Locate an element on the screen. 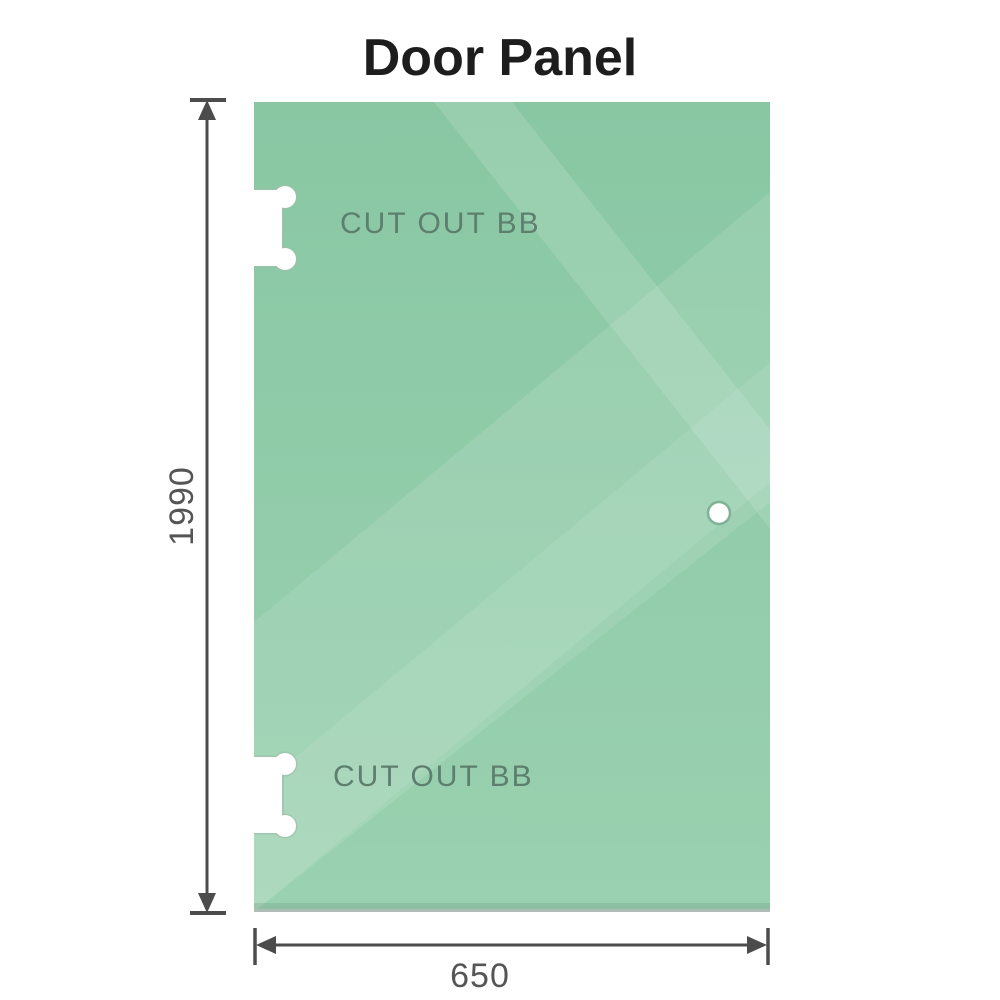 The image size is (1000, 1000). arrow-up-icon is located at coordinates (207, 110).